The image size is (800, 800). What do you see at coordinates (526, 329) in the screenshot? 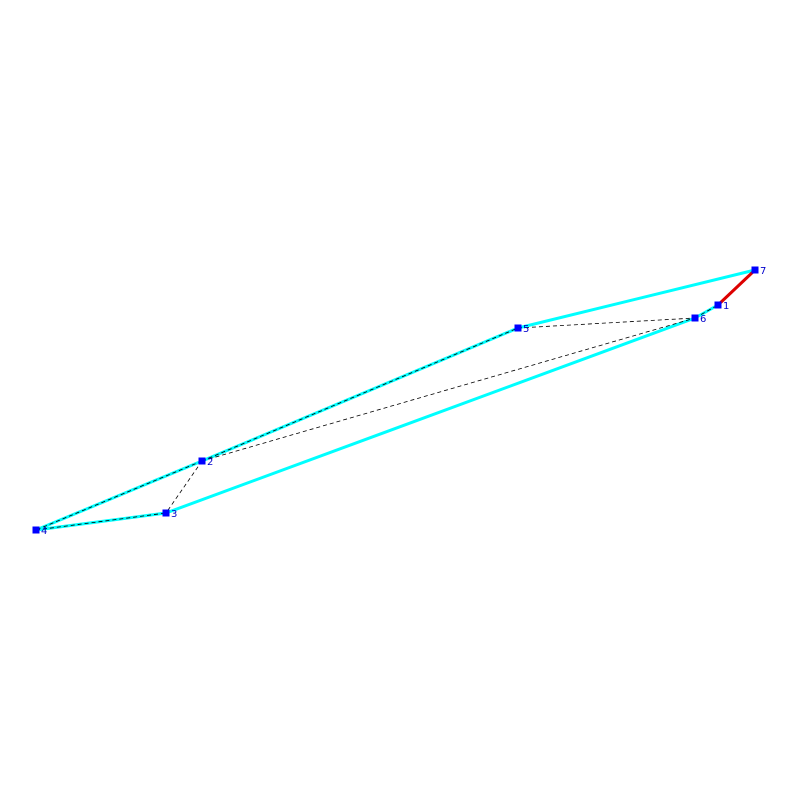
I see `vertex-label: 5` at bounding box center [526, 329].